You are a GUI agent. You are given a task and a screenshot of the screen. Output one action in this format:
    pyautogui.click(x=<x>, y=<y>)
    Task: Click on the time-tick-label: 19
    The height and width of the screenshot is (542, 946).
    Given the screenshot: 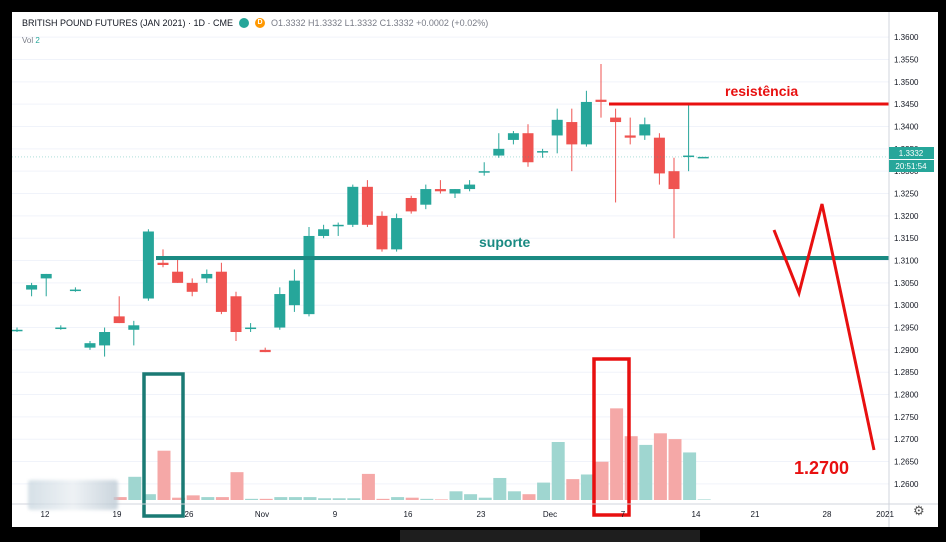 What is the action you would take?
    pyautogui.click(x=117, y=514)
    